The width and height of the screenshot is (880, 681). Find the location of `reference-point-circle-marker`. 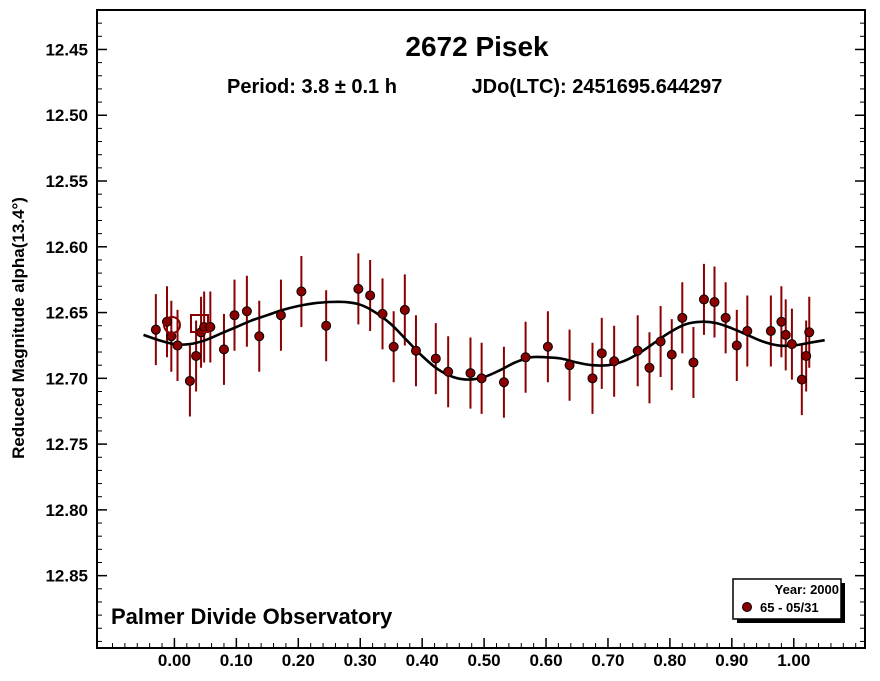

reference-point-circle-marker is located at coordinates (172, 325).